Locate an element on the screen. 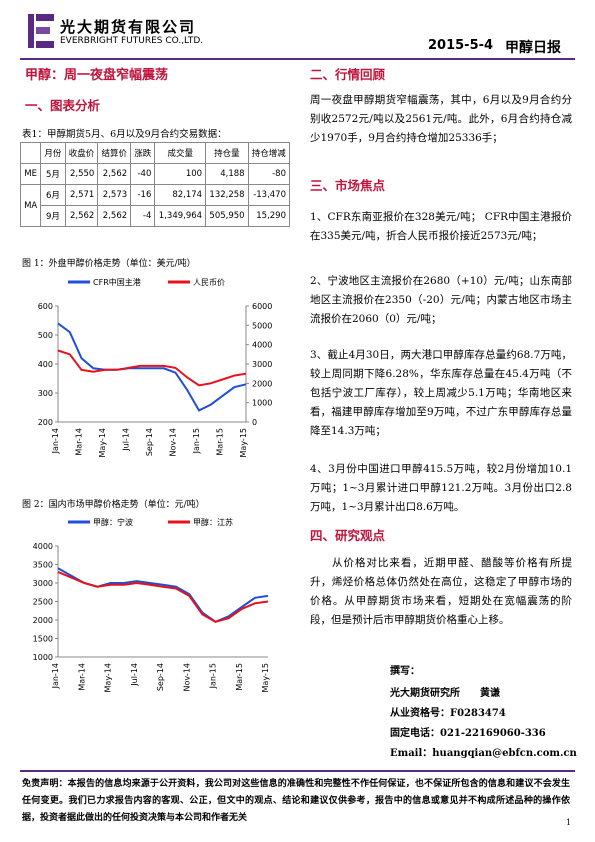 The width and height of the screenshot is (595, 842). cell: 1,349,964 is located at coordinates (180, 216).